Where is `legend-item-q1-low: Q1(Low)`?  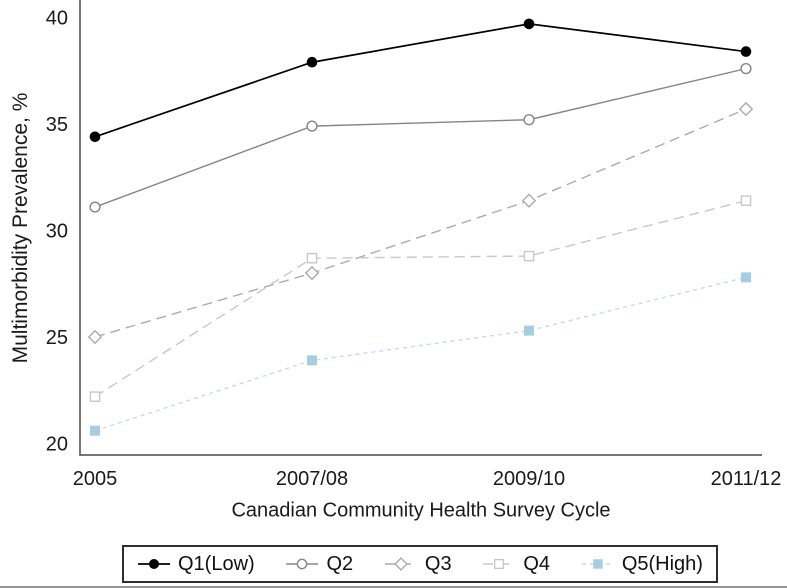
legend-item-q1-low: Q1(Low) is located at coordinates (196, 564).